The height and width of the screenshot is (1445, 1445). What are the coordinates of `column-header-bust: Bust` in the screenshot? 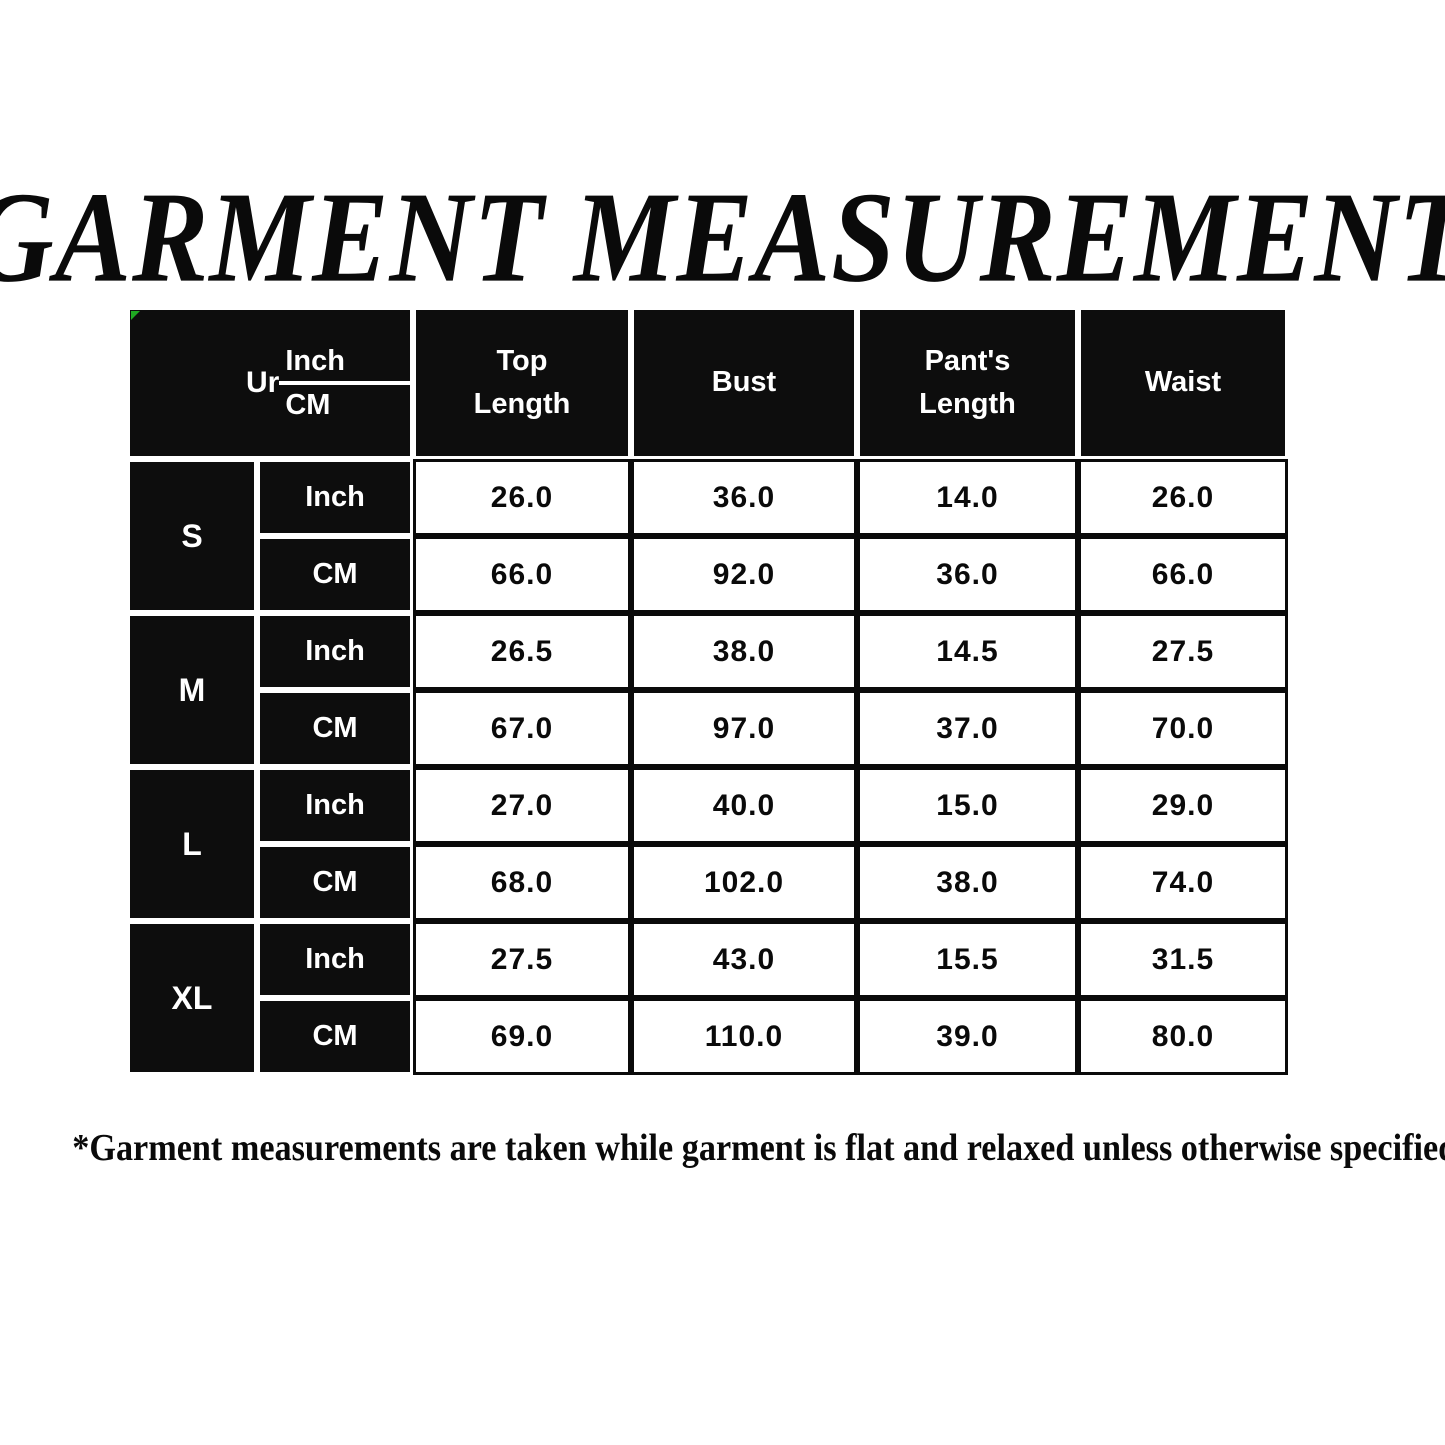 It's located at (744, 383).